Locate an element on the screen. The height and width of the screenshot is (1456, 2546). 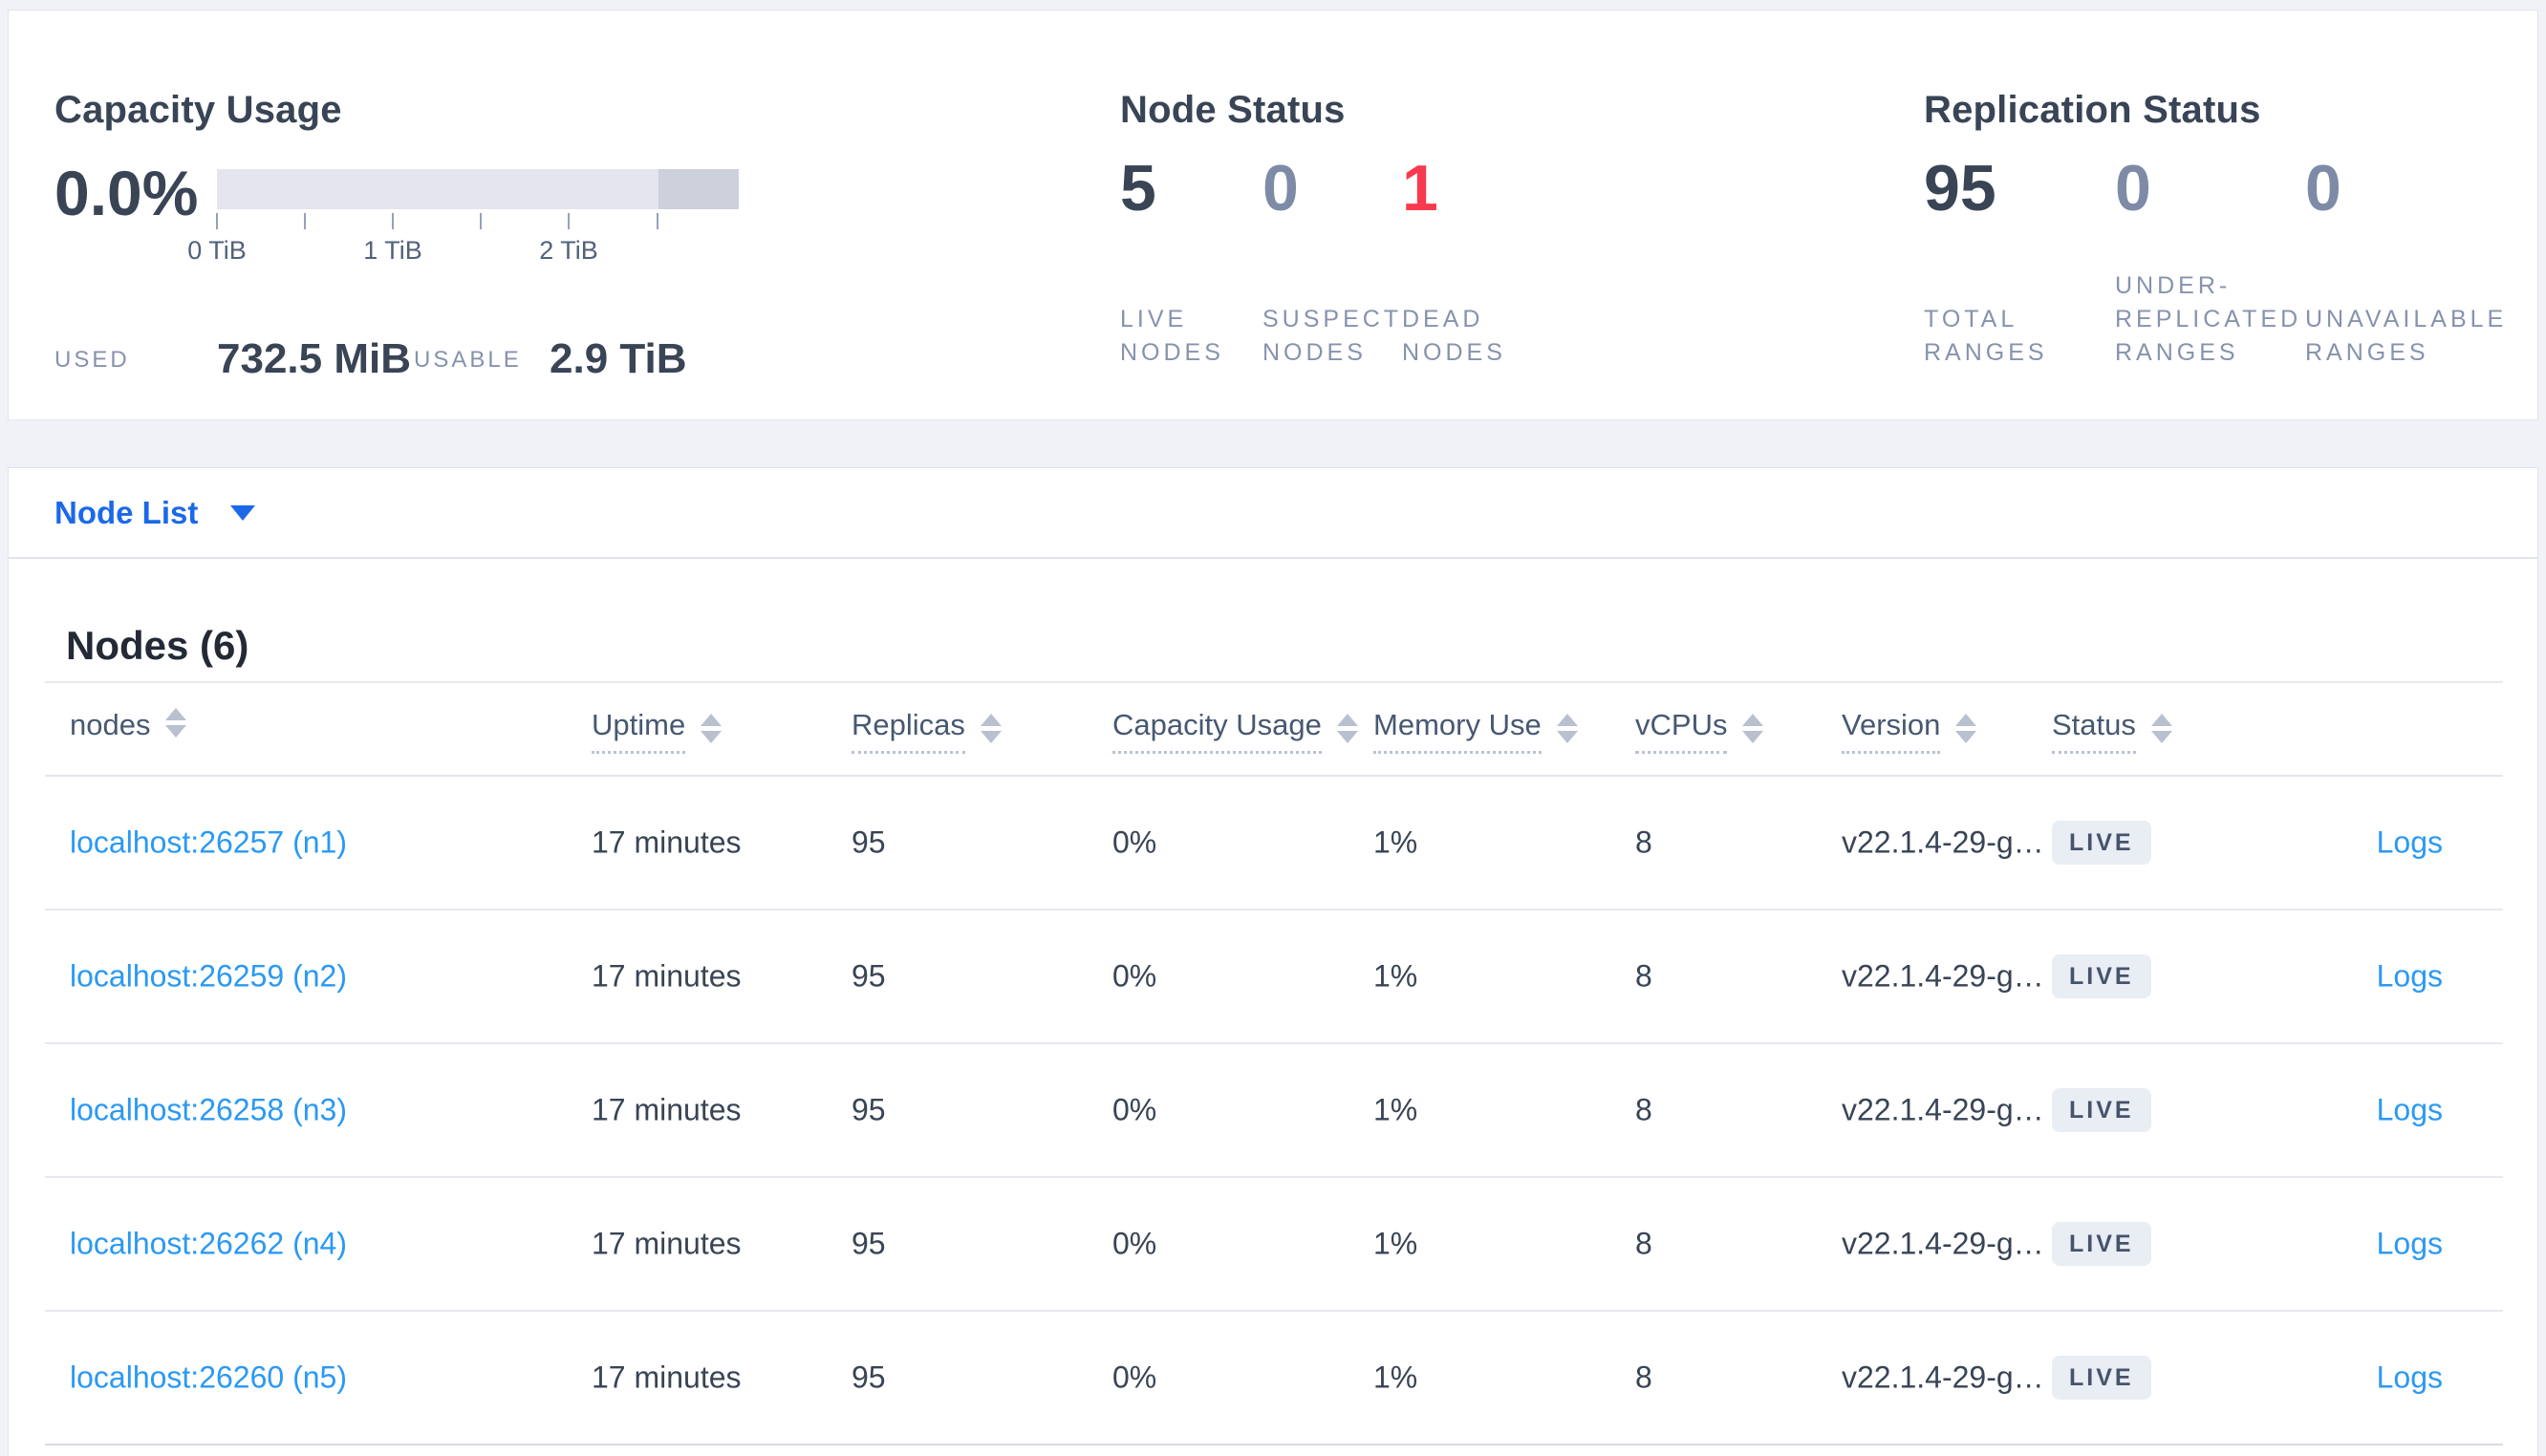
column-header-capacity-usage: Capacity Usage is located at coordinates (1235, 731).